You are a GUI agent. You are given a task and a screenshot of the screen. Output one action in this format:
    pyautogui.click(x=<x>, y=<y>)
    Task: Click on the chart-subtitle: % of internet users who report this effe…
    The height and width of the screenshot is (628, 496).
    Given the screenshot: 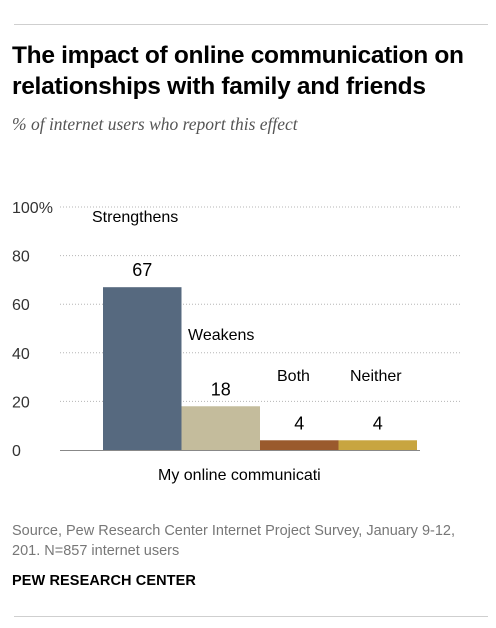 What is the action you would take?
    pyautogui.click(x=155, y=124)
    